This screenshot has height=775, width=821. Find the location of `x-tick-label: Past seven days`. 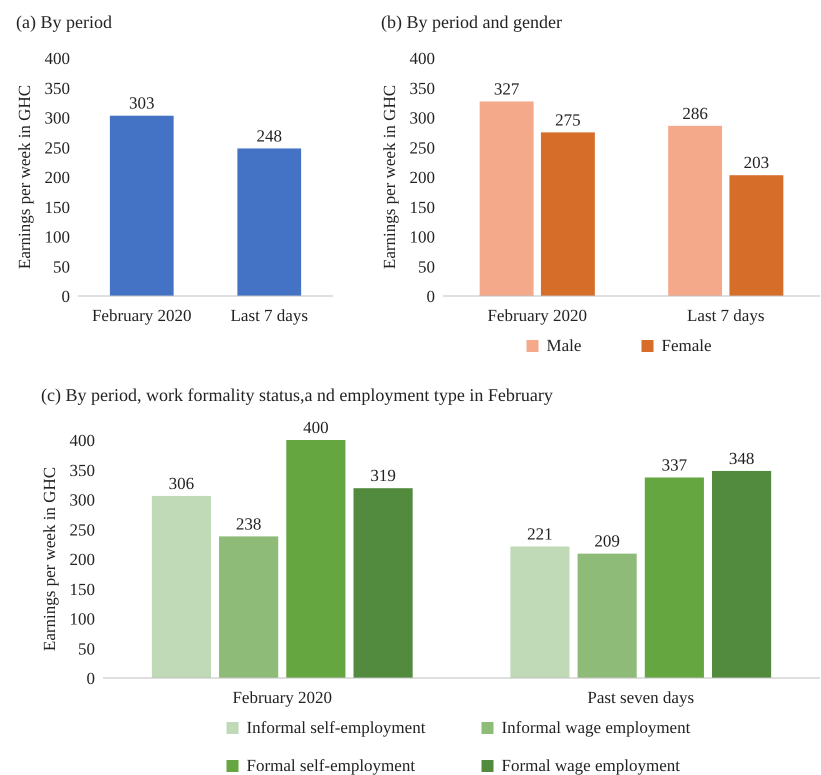

x-tick-label: Past seven days is located at coordinates (640, 697).